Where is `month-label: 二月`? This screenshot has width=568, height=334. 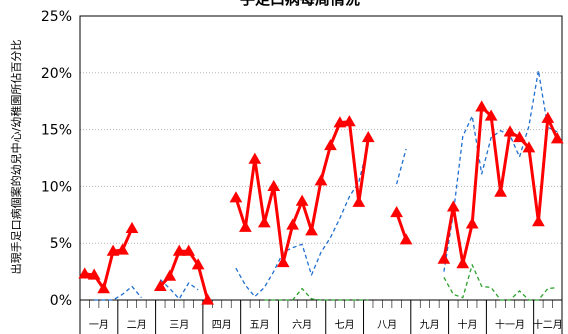 month-label: 二月 is located at coordinates (137, 325).